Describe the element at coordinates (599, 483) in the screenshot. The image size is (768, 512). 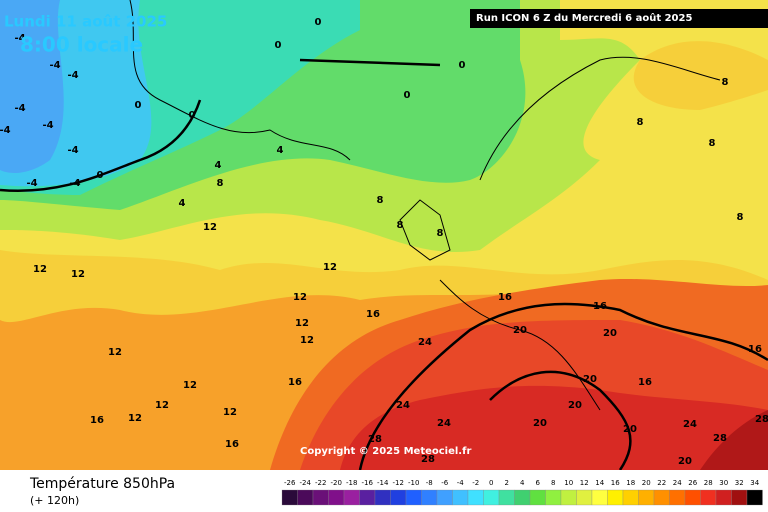
I see `scale-tick-label: 14` at that location.